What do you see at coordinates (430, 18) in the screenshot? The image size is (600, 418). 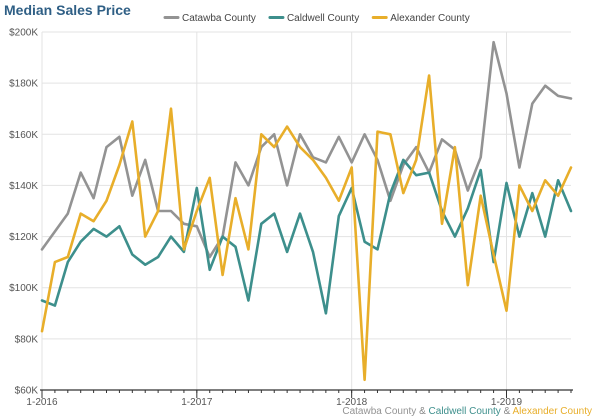 I see `legend-label: Alexander County` at bounding box center [430, 18].